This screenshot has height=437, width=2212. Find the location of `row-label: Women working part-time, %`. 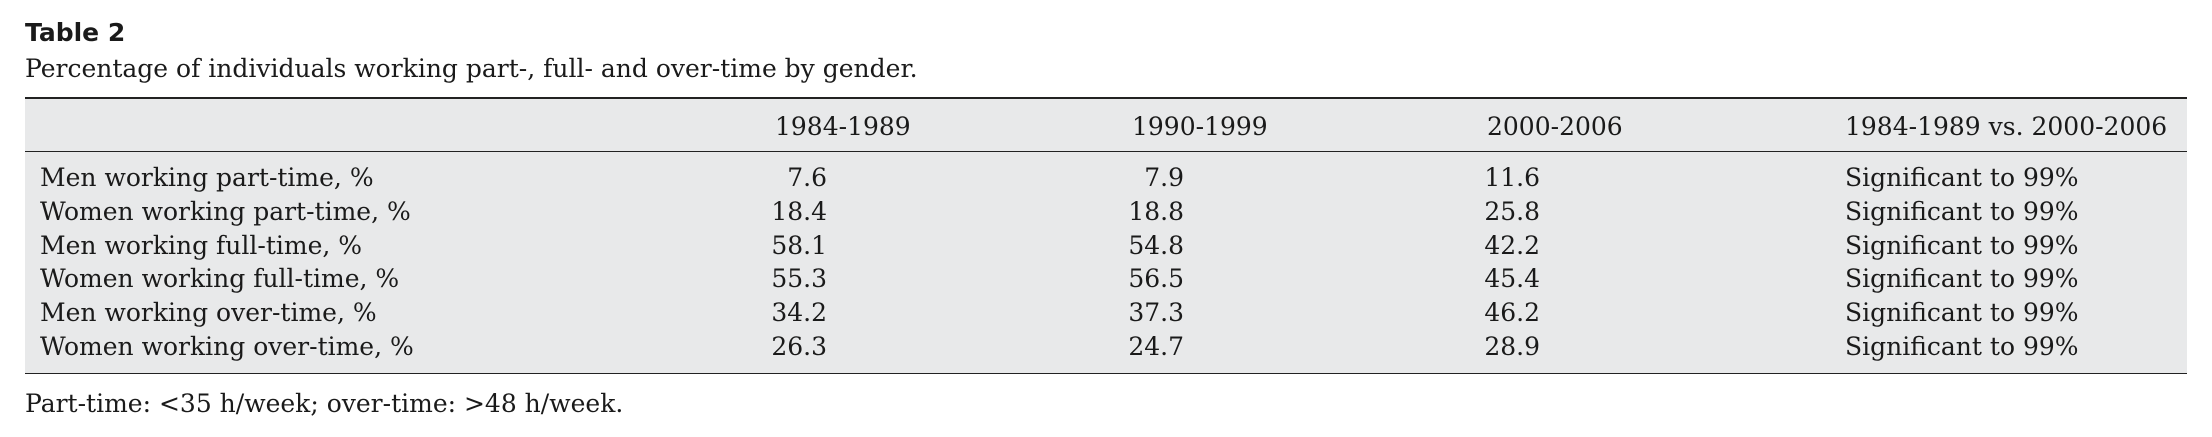

row-label: Women working part-time, % is located at coordinates (225, 211).